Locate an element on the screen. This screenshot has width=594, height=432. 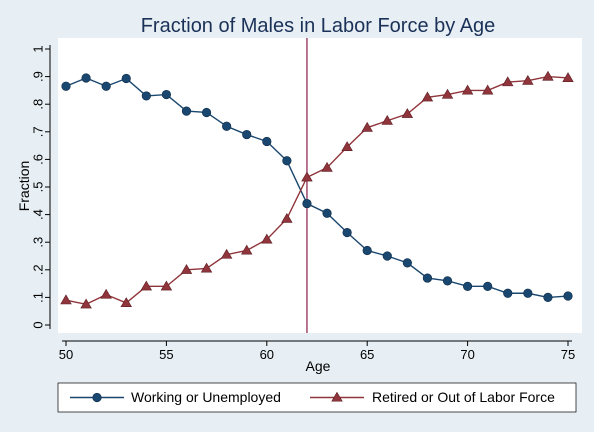
legend-label: Working or Unemployed is located at coordinates (206, 397).